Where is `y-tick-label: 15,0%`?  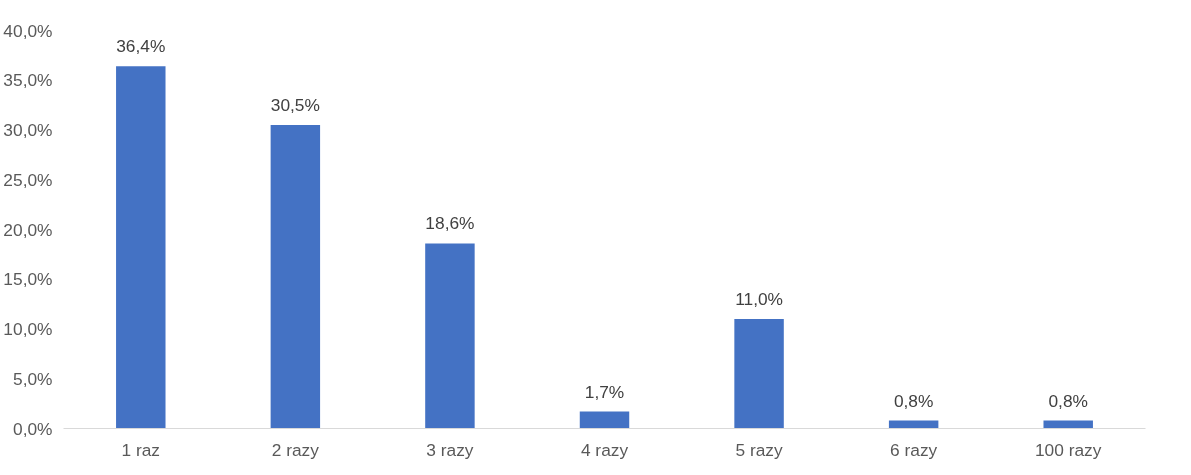
y-tick-label: 15,0% is located at coordinates (28, 279).